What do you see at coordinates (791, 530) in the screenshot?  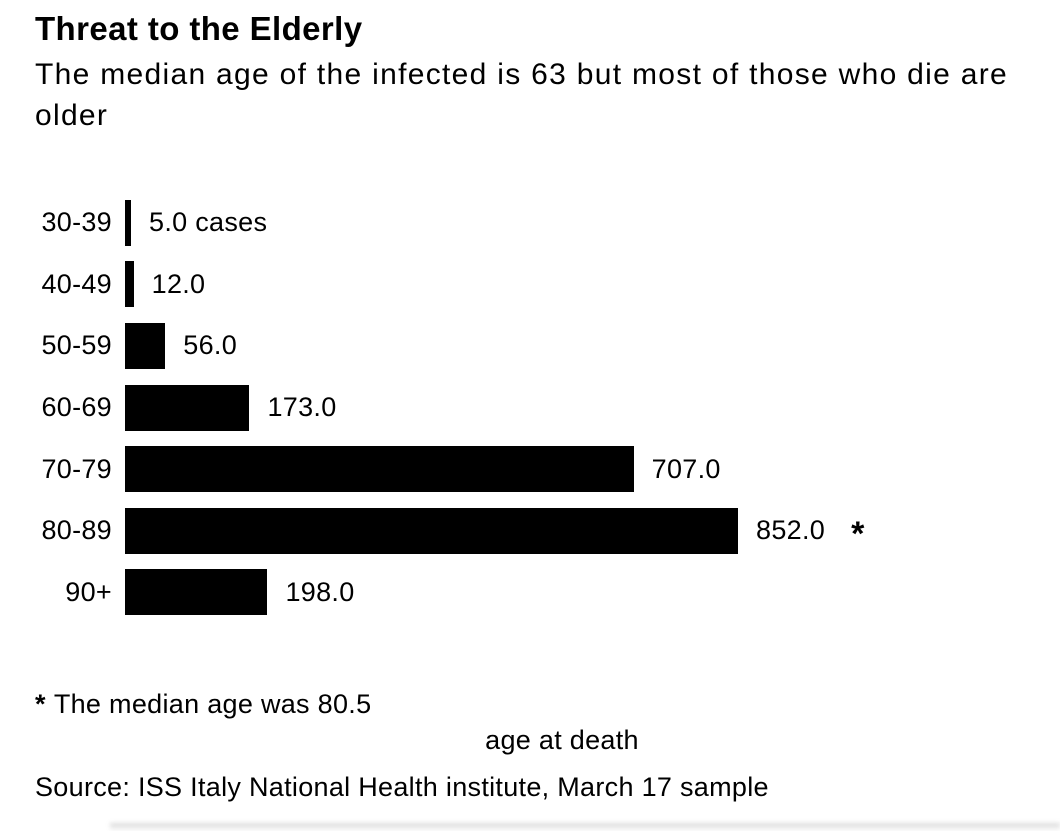 I see `value-label: 852.0` at bounding box center [791, 530].